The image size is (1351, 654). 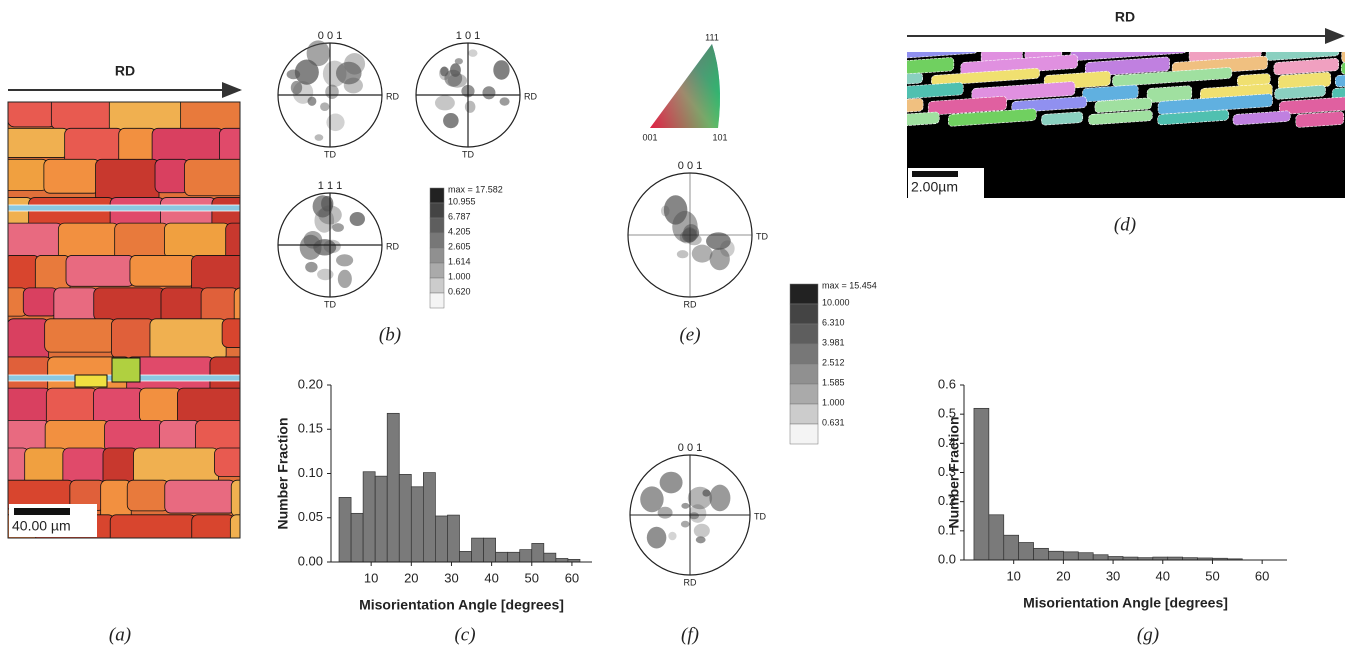 What do you see at coordinates (310, 428) in the screenshot?
I see `y-tick-label: 0.15` at bounding box center [310, 428].